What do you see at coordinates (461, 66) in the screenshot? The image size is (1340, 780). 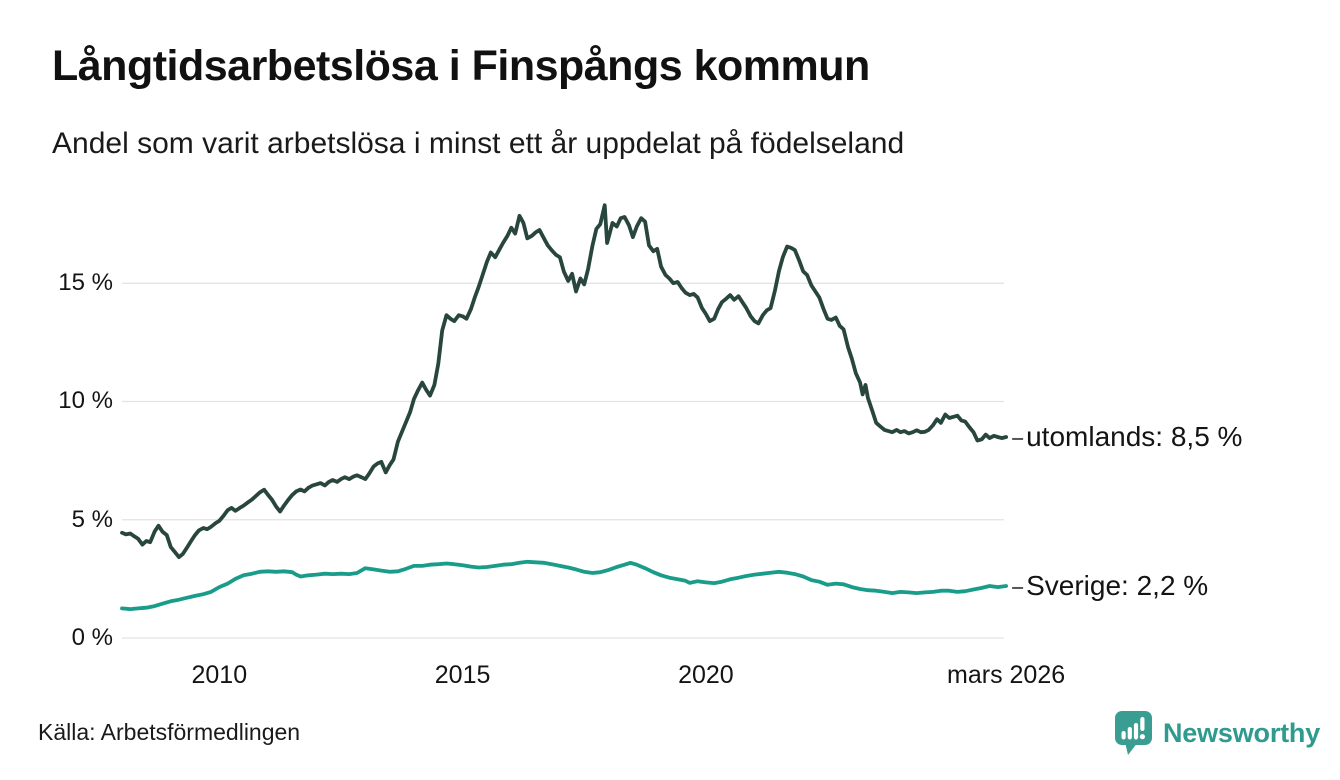 I see `page-title: Långtidsarbetslösa i Finspångs kommun` at bounding box center [461, 66].